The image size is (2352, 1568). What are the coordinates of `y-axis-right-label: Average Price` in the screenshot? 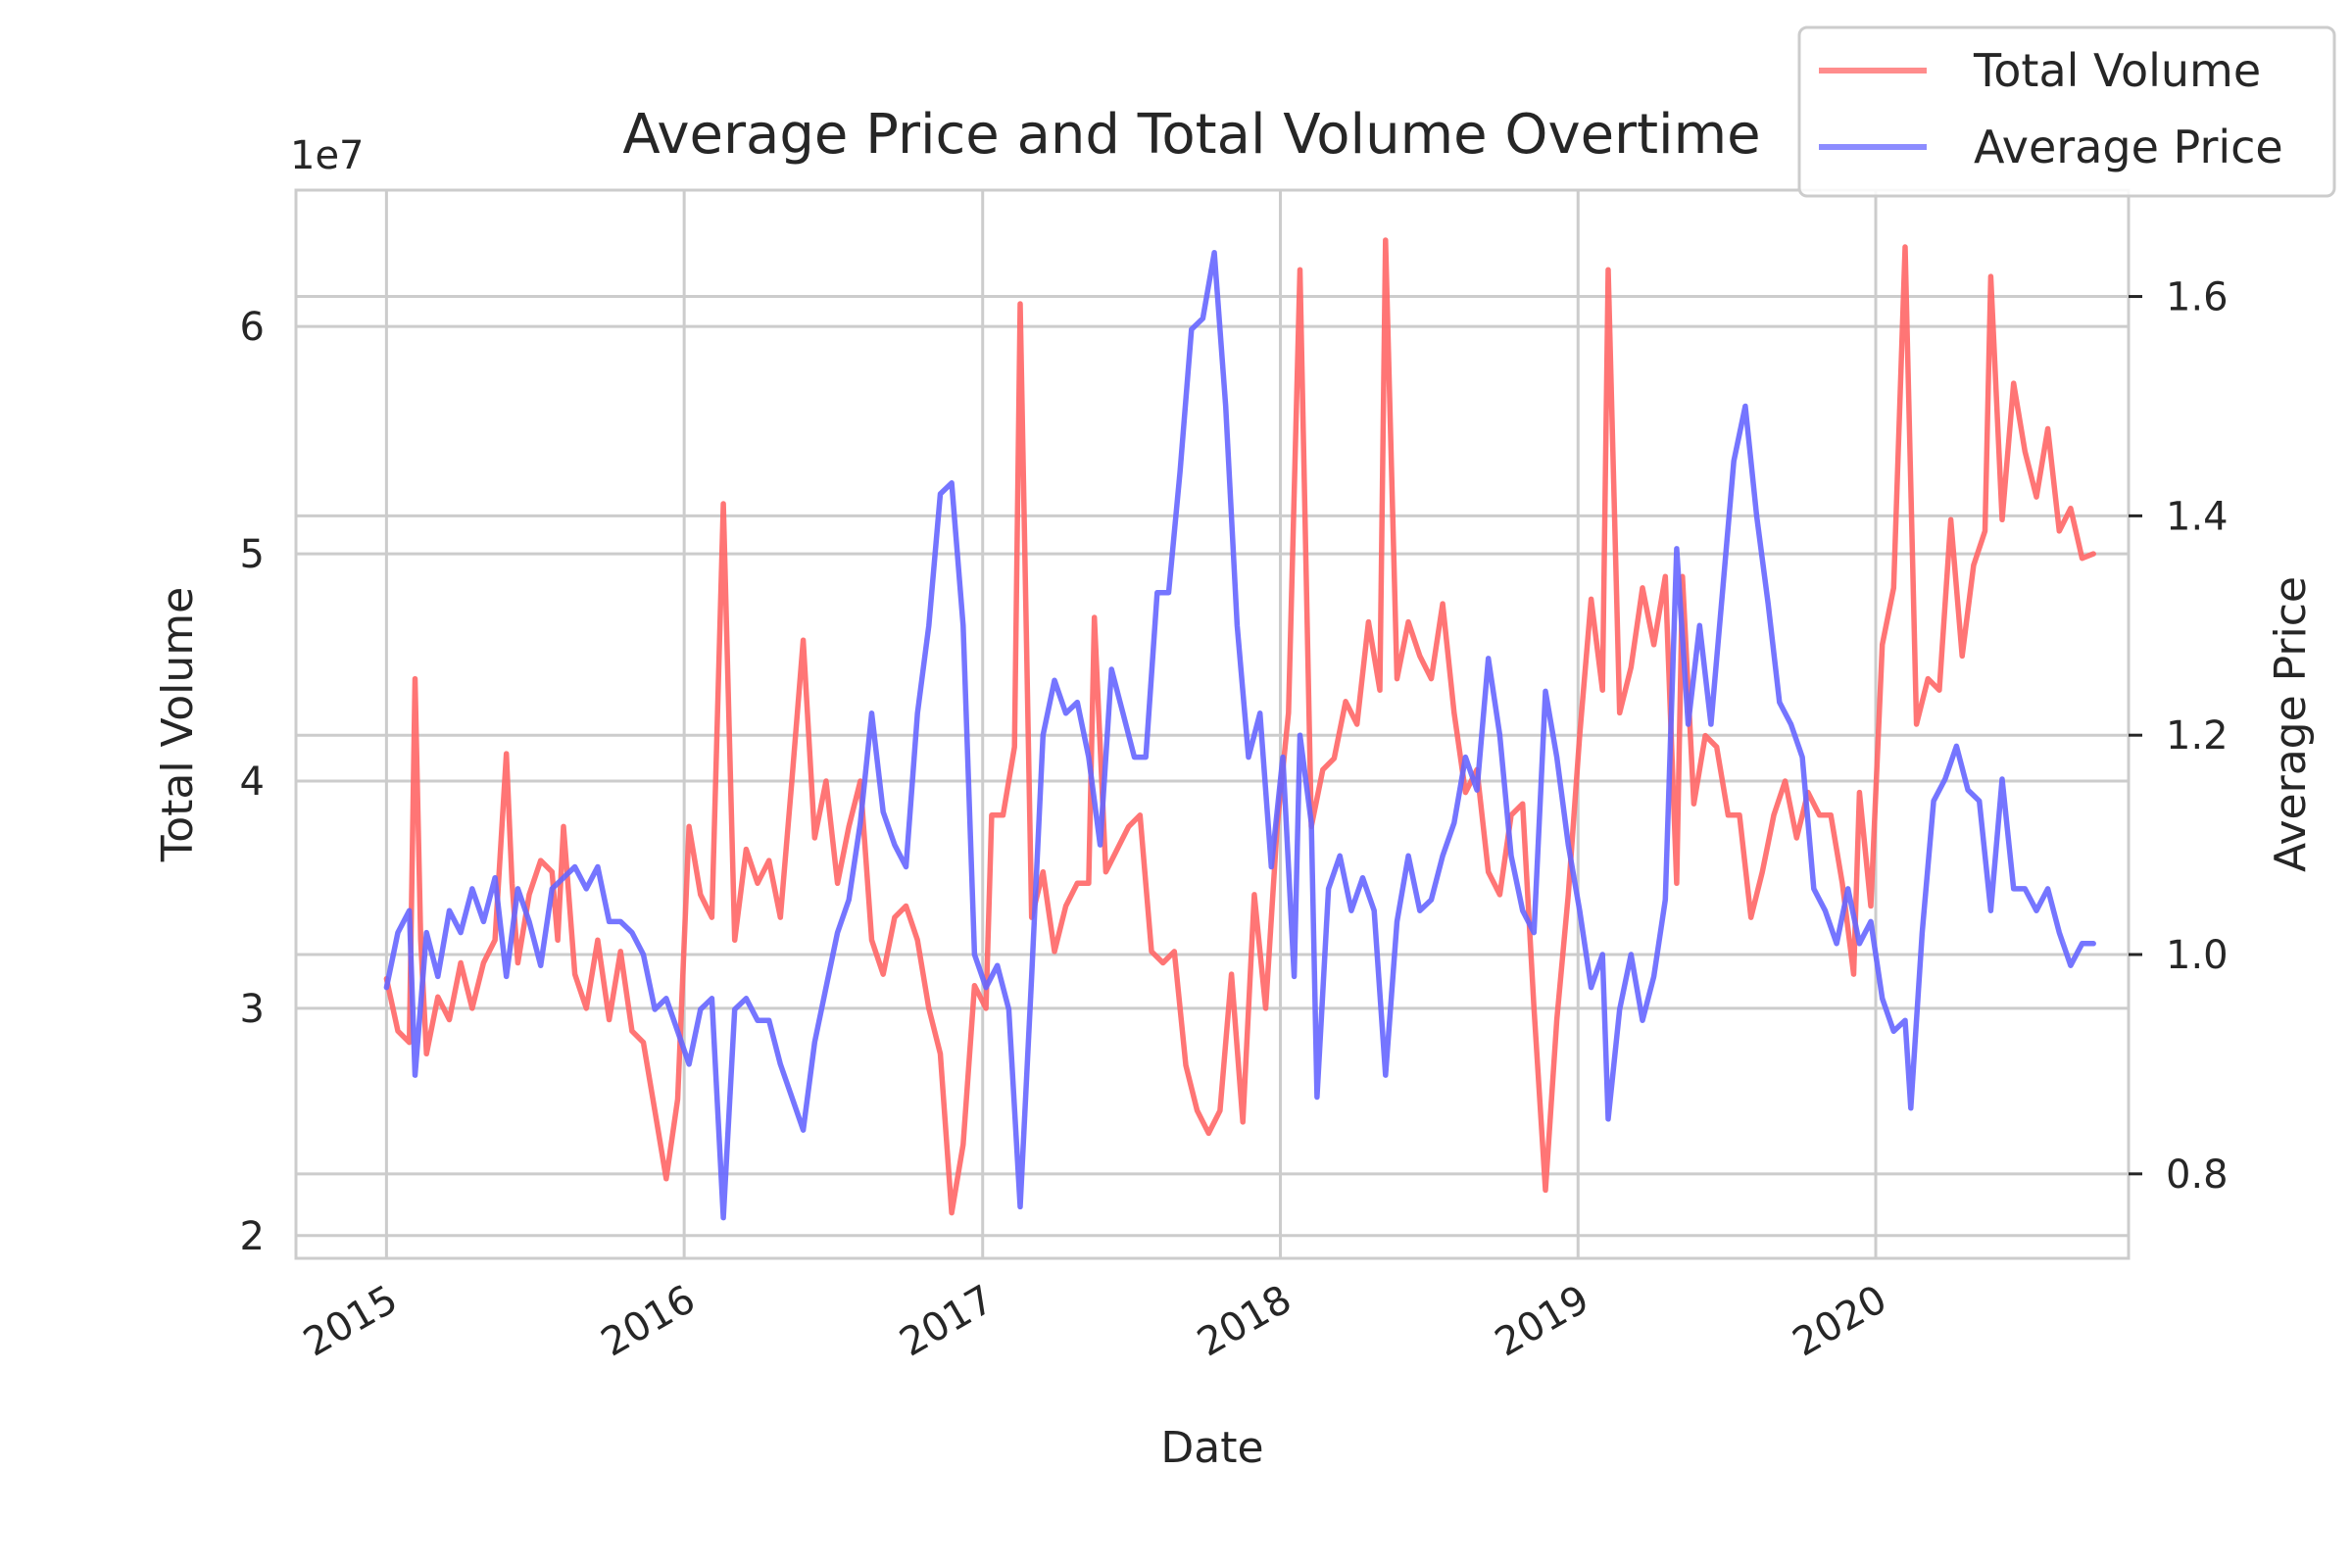 It's located at (2291, 724).